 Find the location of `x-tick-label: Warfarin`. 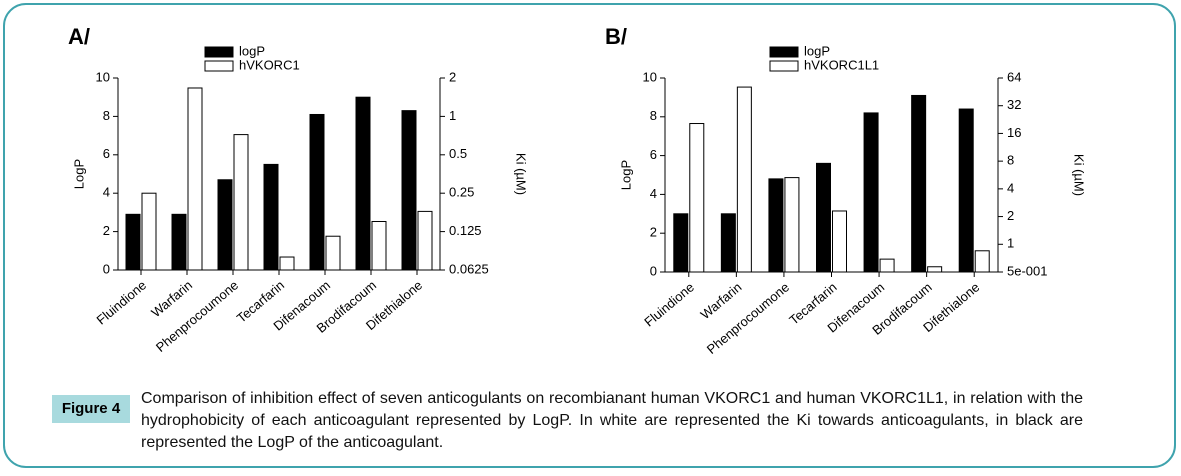

x-tick-label: Warfarin is located at coordinates (721, 300).